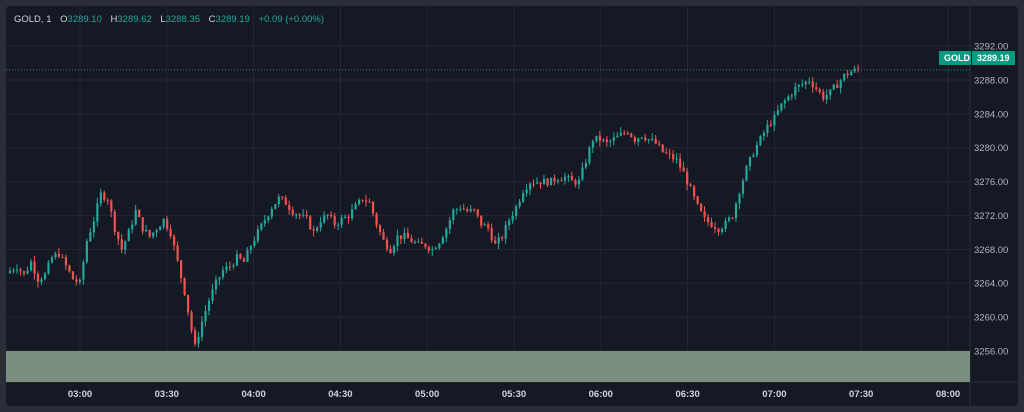 The width and height of the screenshot is (1024, 412). I want to click on legend-high-key: H, so click(114, 19).